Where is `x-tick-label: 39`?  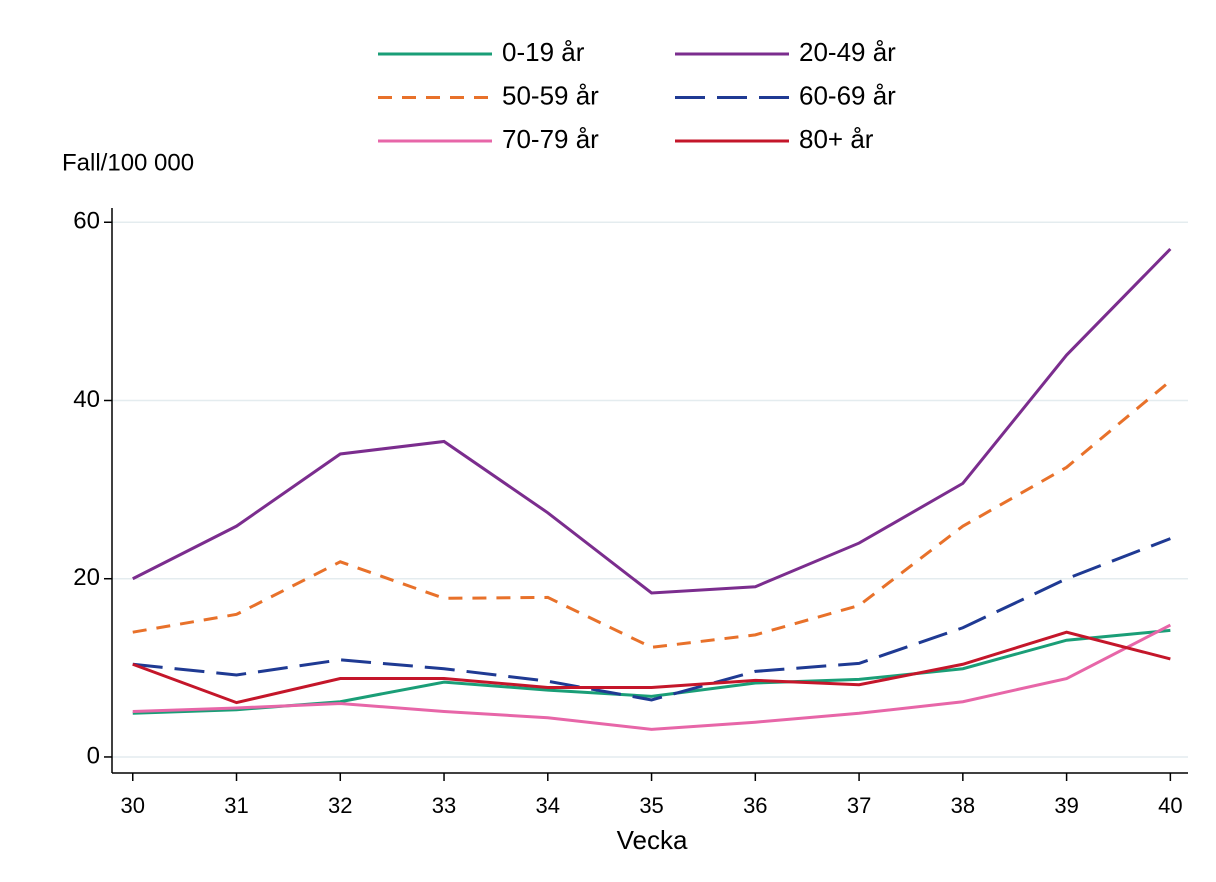
x-tick-label: 39 is located at coordinates (1066, 805).